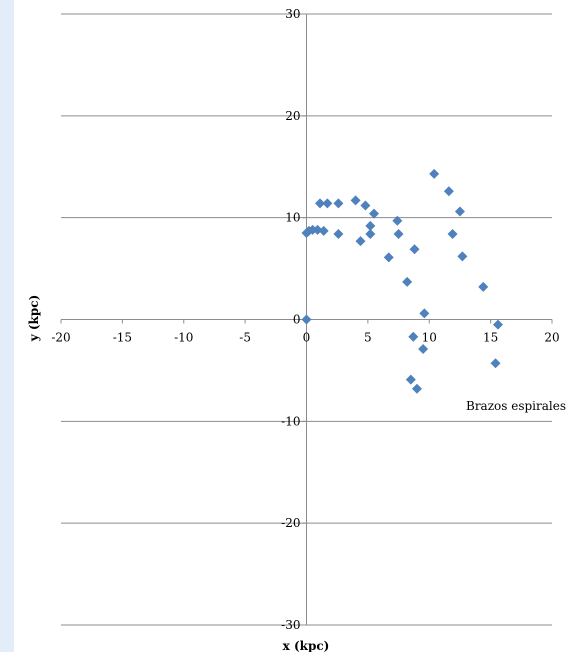 The width and height of the screenshot is (583, 652). What do you see at coordinates (429, 338) in the screenshot?
I see `x-tick-label: 10` at bounding box center [429, 338].